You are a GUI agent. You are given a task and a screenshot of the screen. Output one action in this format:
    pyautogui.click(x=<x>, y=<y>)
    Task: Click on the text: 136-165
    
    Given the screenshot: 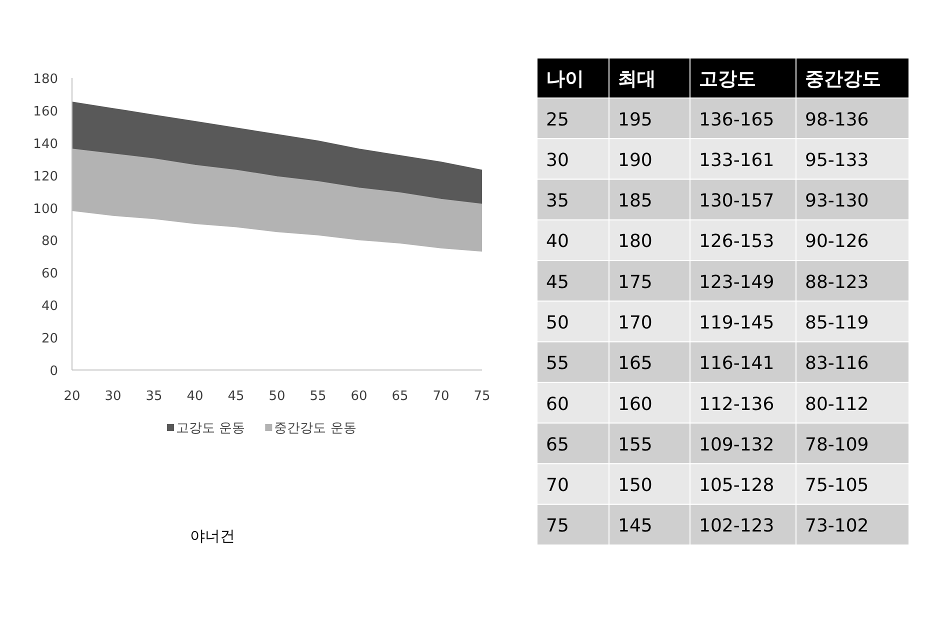 What is the action you would take?
    pyautogui.click(x=736, y=119)
    